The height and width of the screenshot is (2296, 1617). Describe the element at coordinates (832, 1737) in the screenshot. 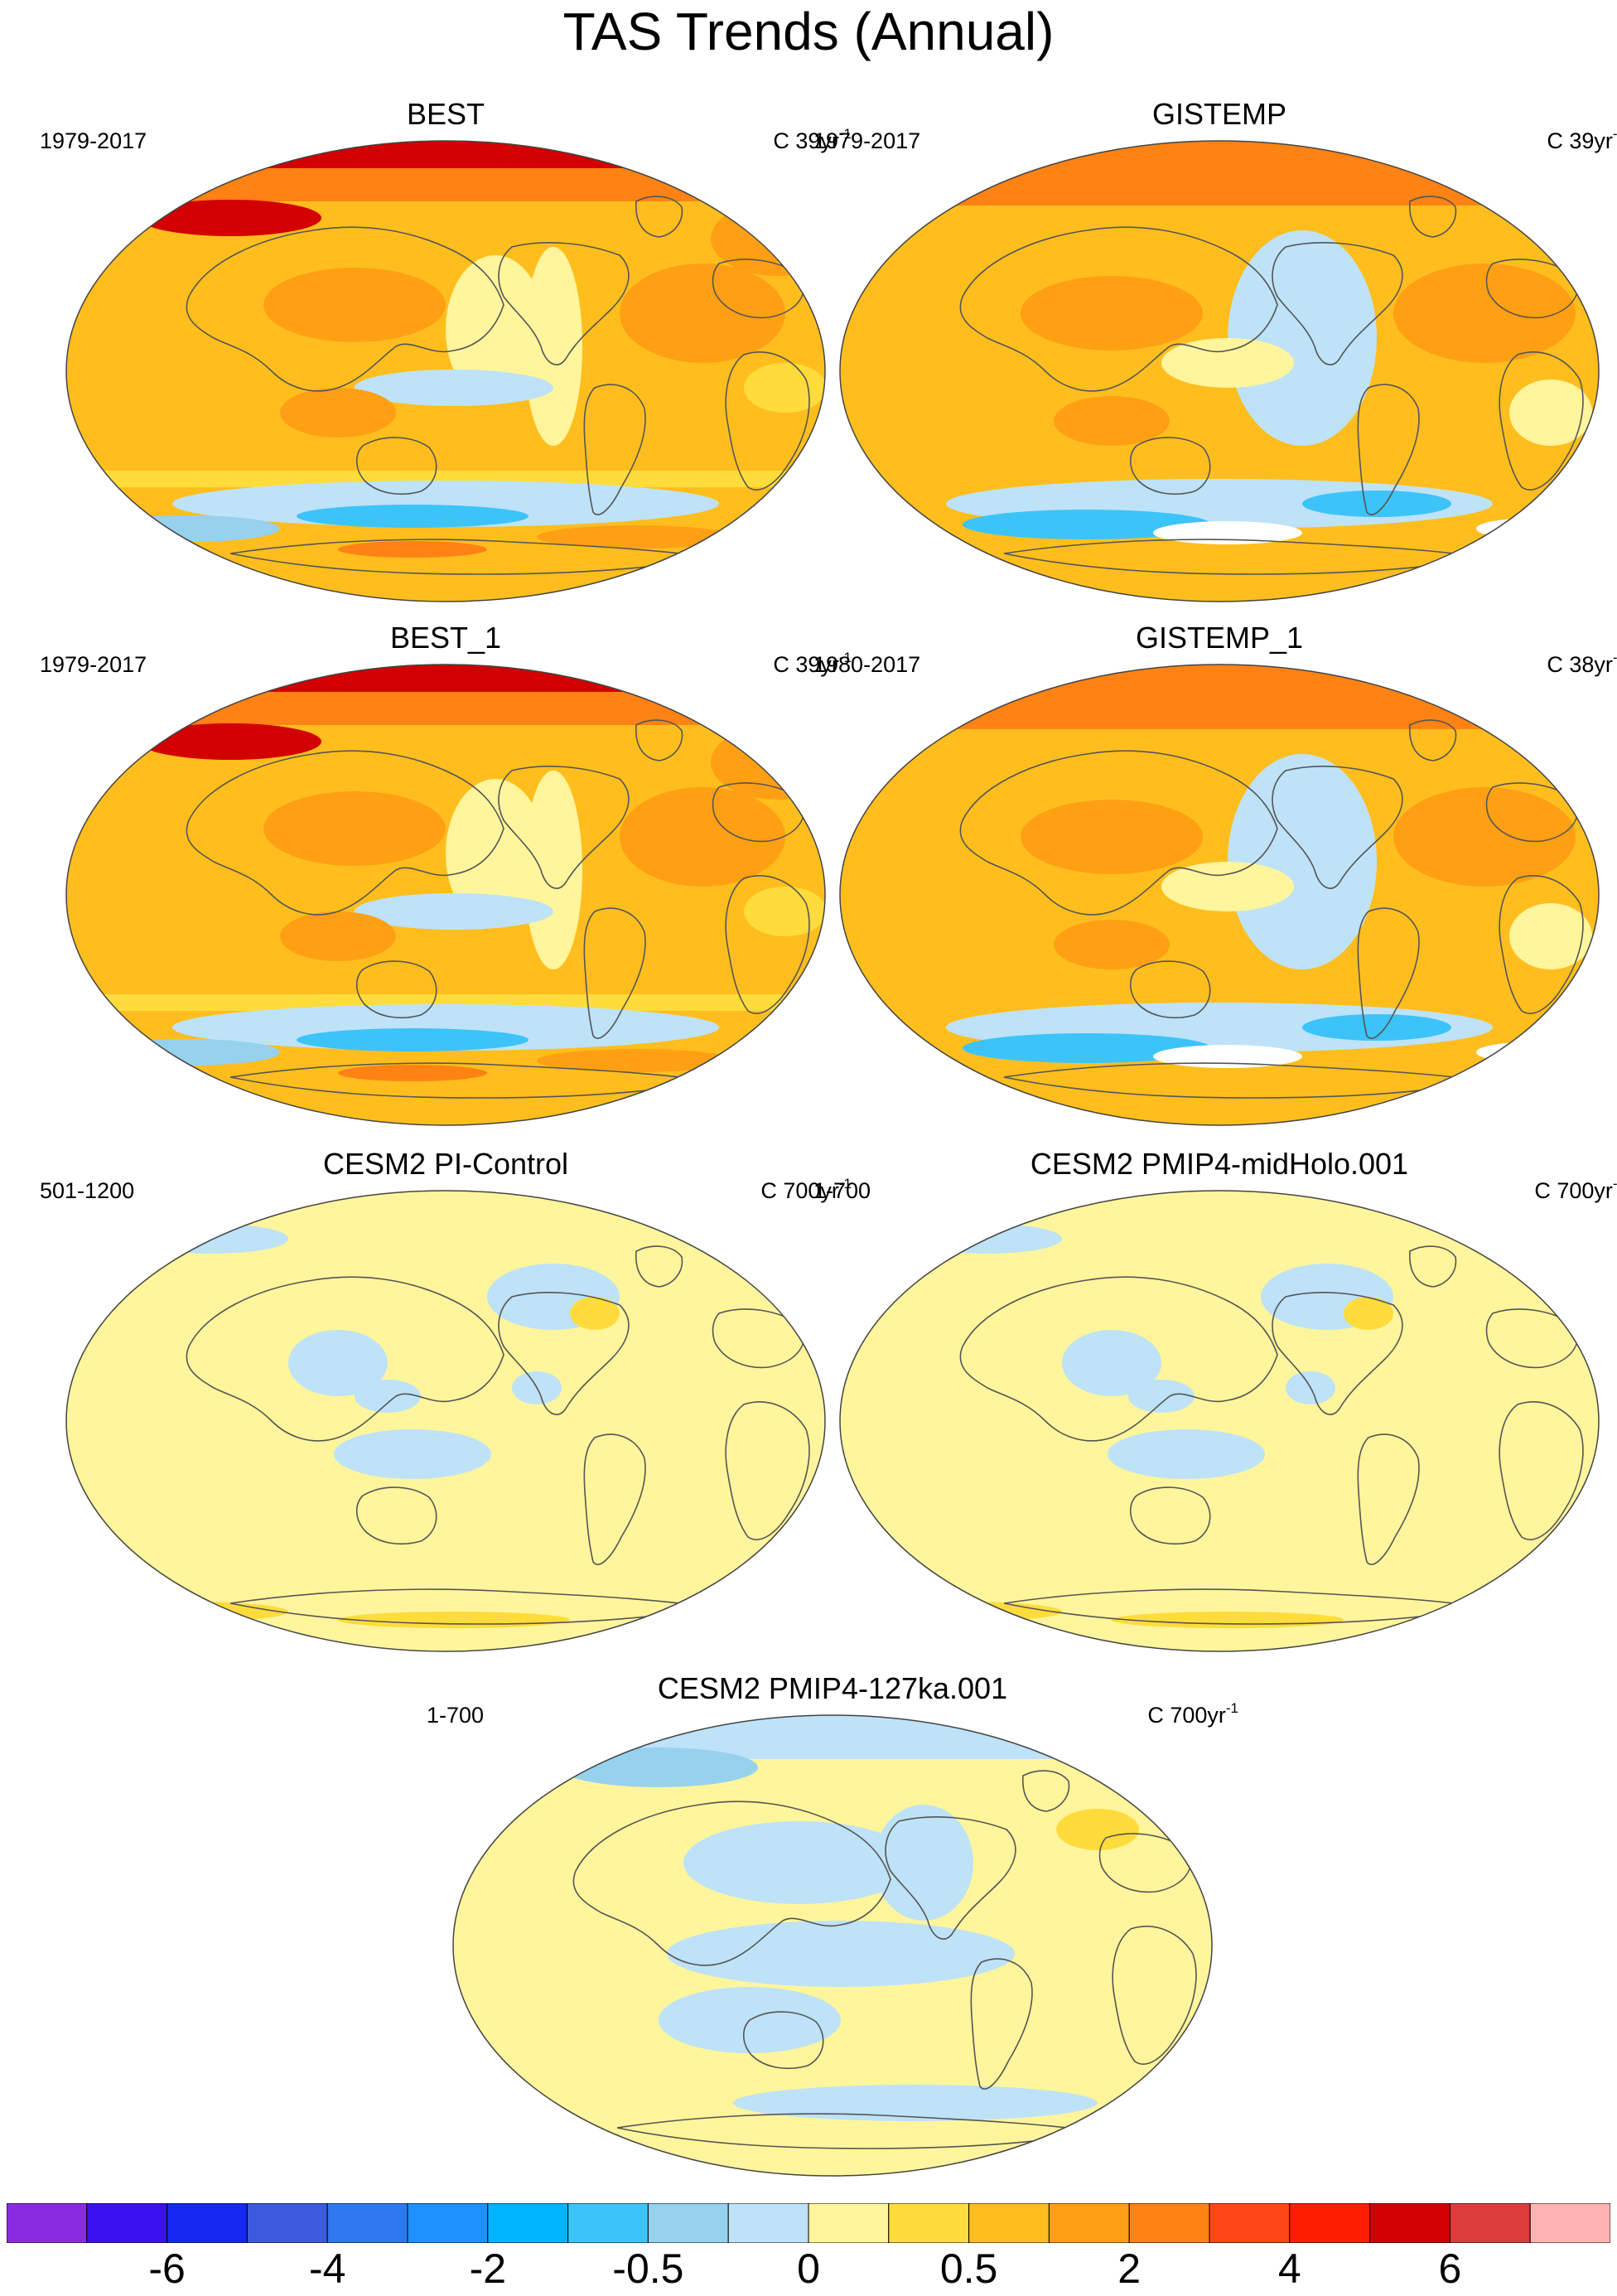

I see `cool-arctic-band` at that location.